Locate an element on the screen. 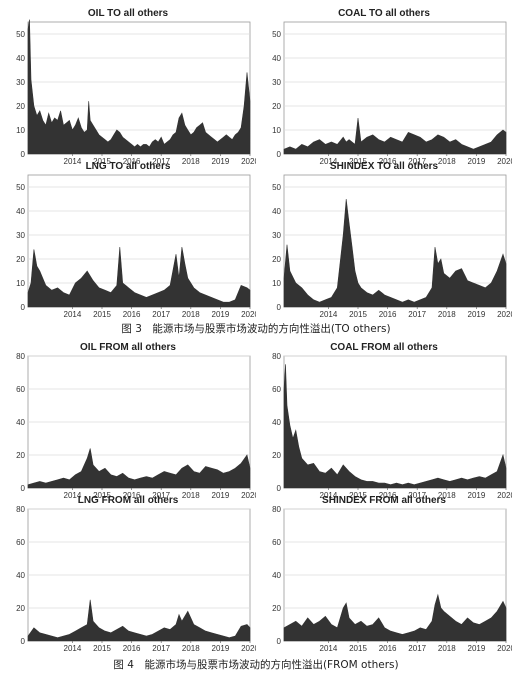  chart-title: SHINDEX TO all others is located at coordinates (384, 166).